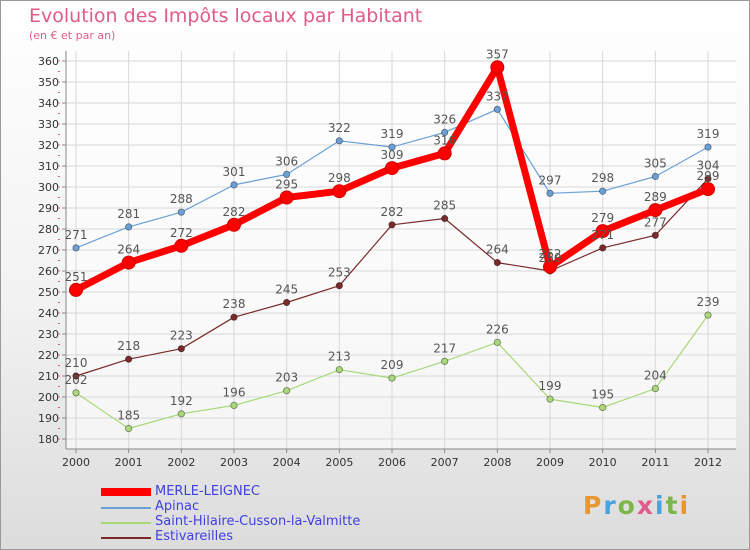 The height and width of the screenshot is (550, 750). I want to click on data-label: 279, so click(602, 218).